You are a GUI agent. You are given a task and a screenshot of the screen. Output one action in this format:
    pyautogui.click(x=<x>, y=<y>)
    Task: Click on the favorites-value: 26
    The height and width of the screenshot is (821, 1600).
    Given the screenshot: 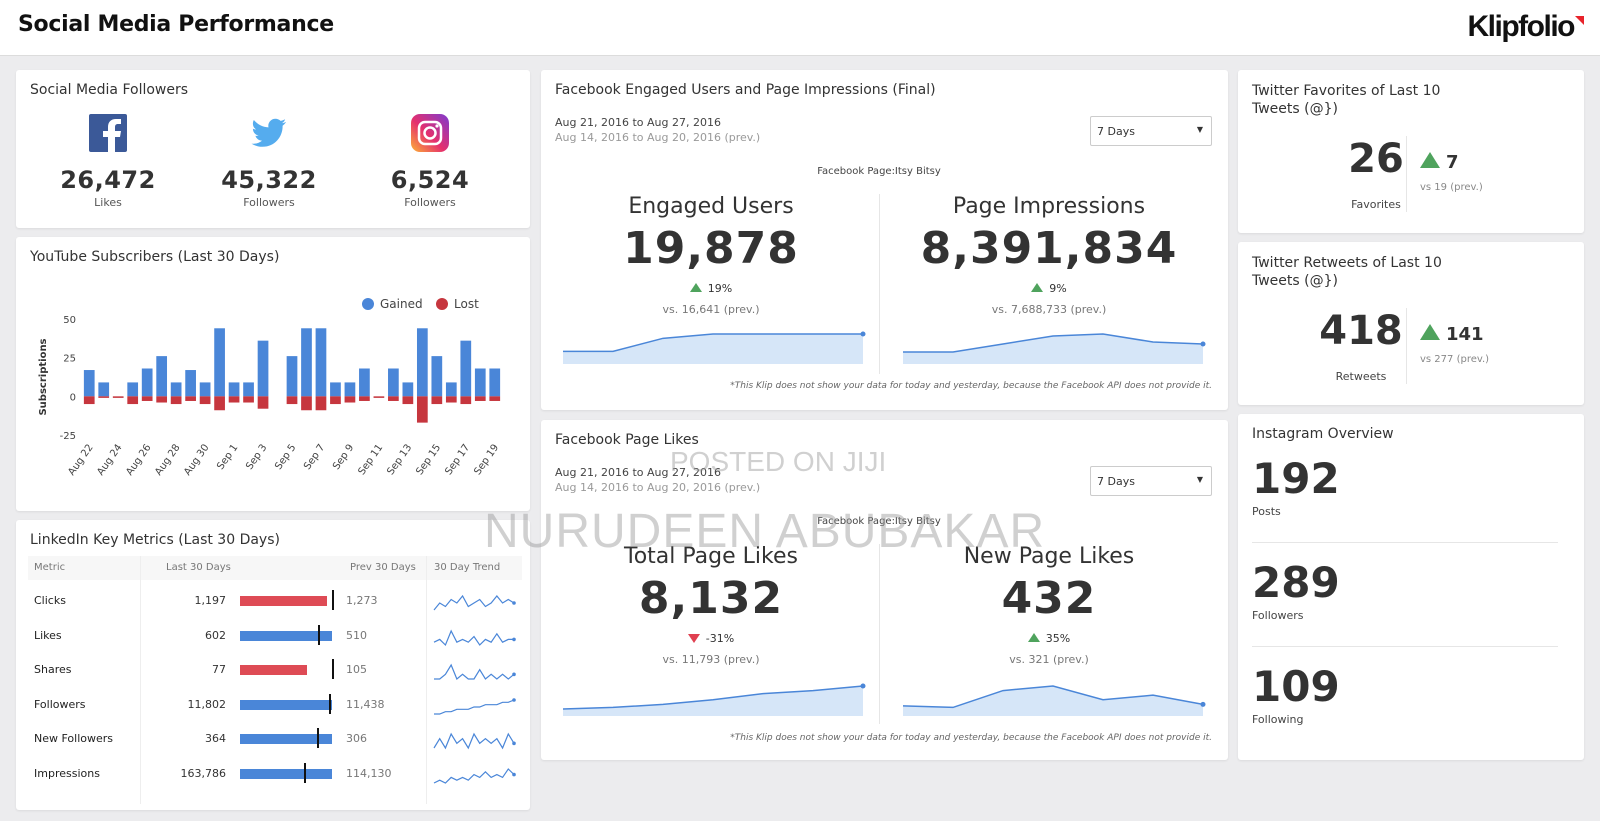 What is the action you would take?
    pyautogui.click(x=1376, y=159)
    